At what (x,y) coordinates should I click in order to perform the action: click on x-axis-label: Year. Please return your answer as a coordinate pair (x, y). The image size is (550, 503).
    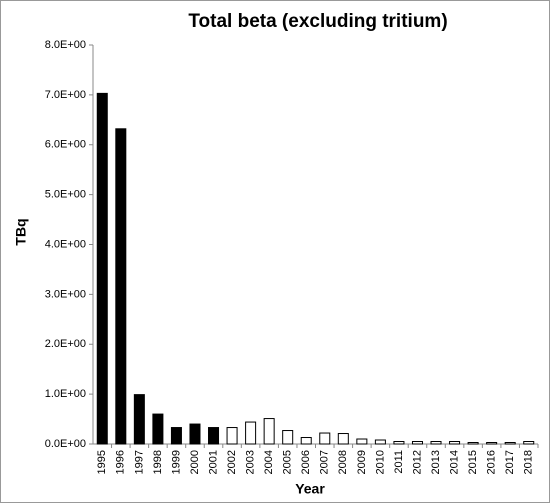
    Looking at the image, I should click on (310, 489).